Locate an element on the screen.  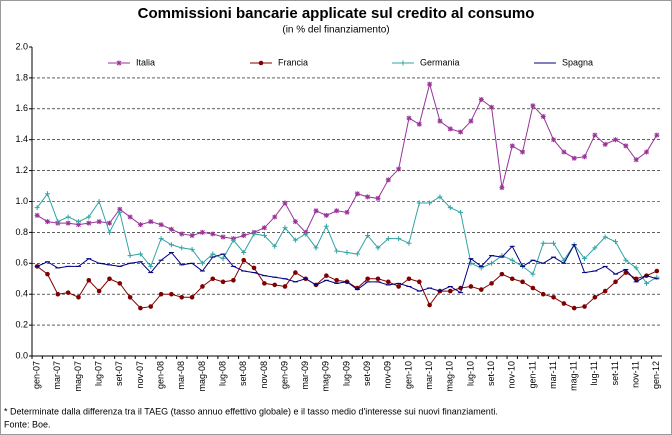
y-tick-label: 1.2 is located at coordinates (21, 170).